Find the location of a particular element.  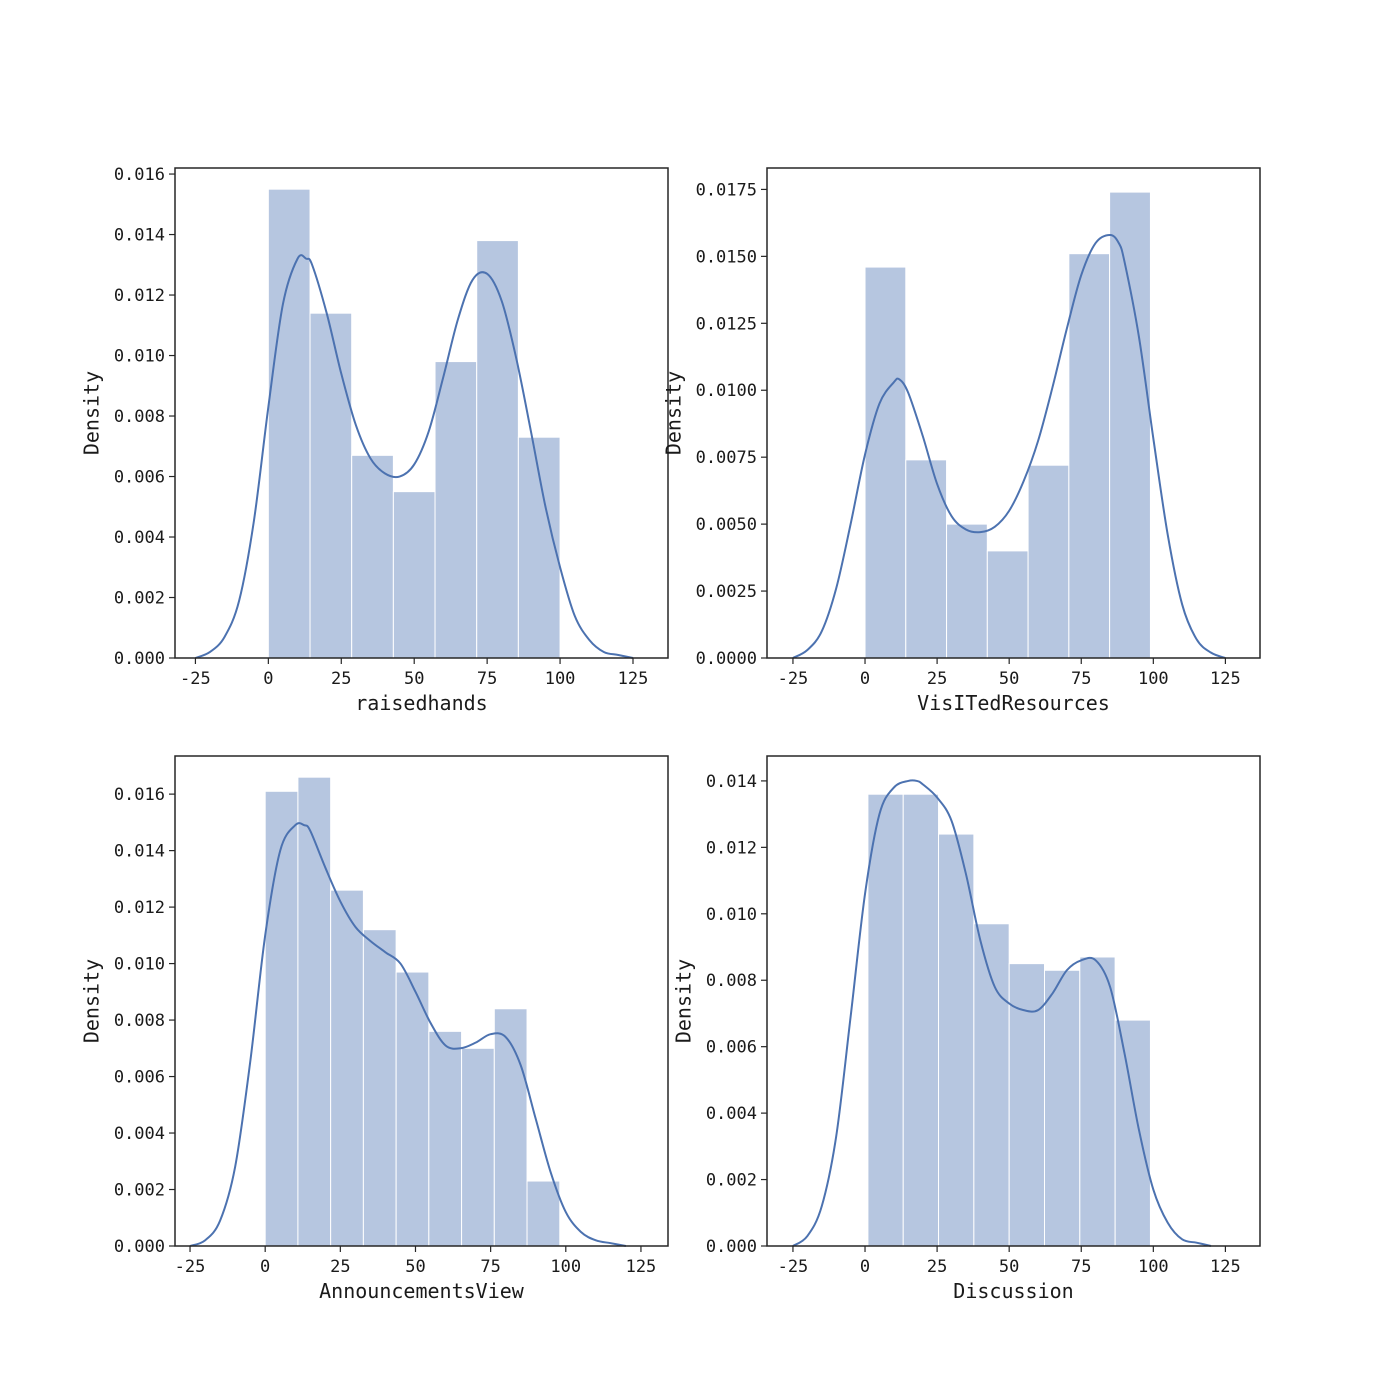

y-tick-label: 0.0000 is located at coordinates (726, 659).